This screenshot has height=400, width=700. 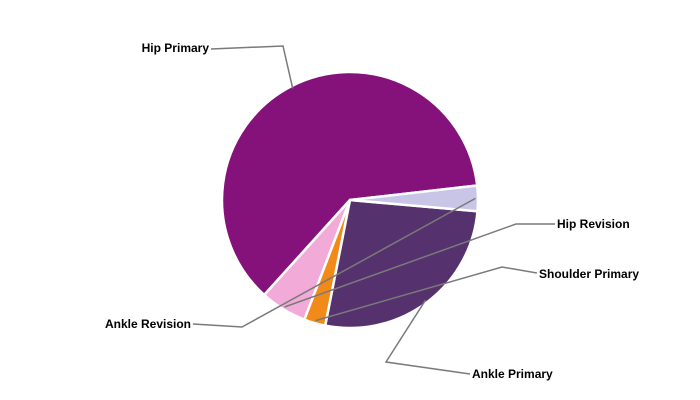 I want to click on pie-slice-ankle-primary, so click(x=401, y=264).